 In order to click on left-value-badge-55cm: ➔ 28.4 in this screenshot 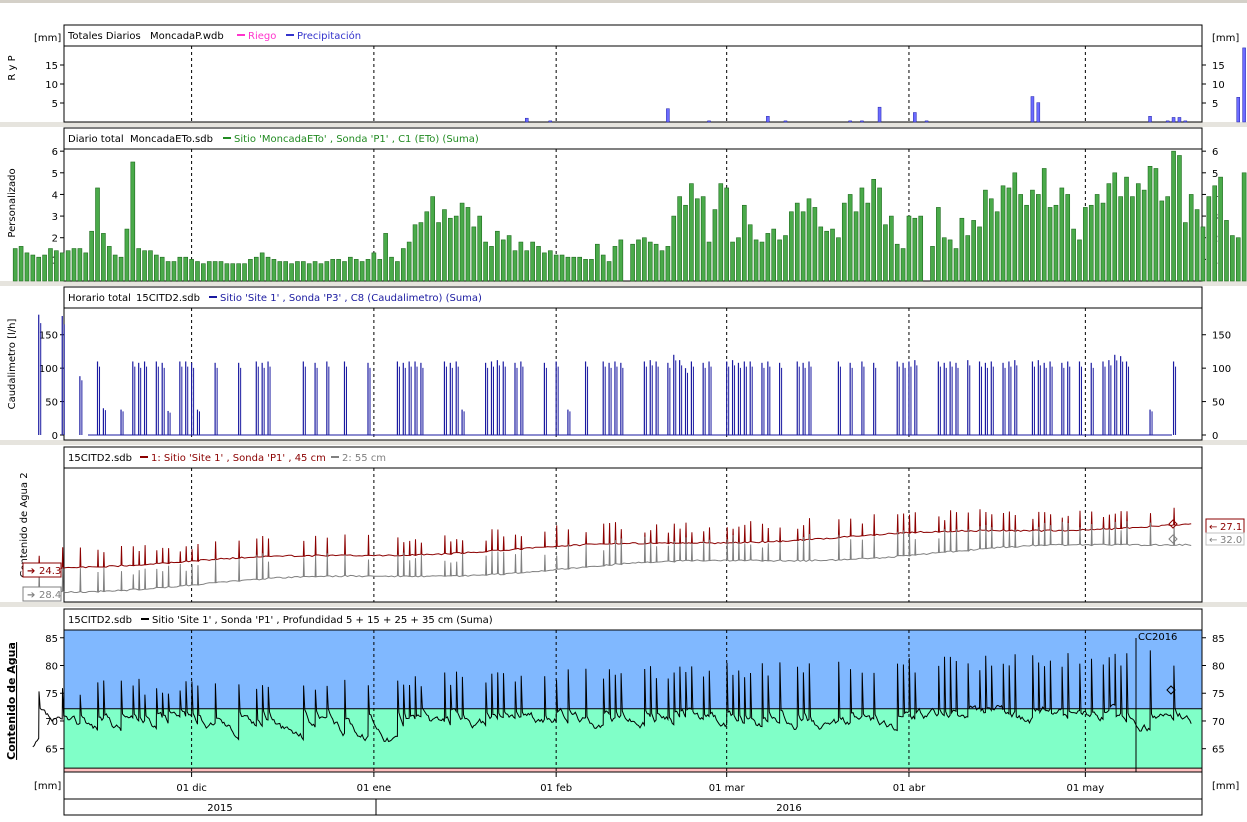, I will do `click(42, 594)`.